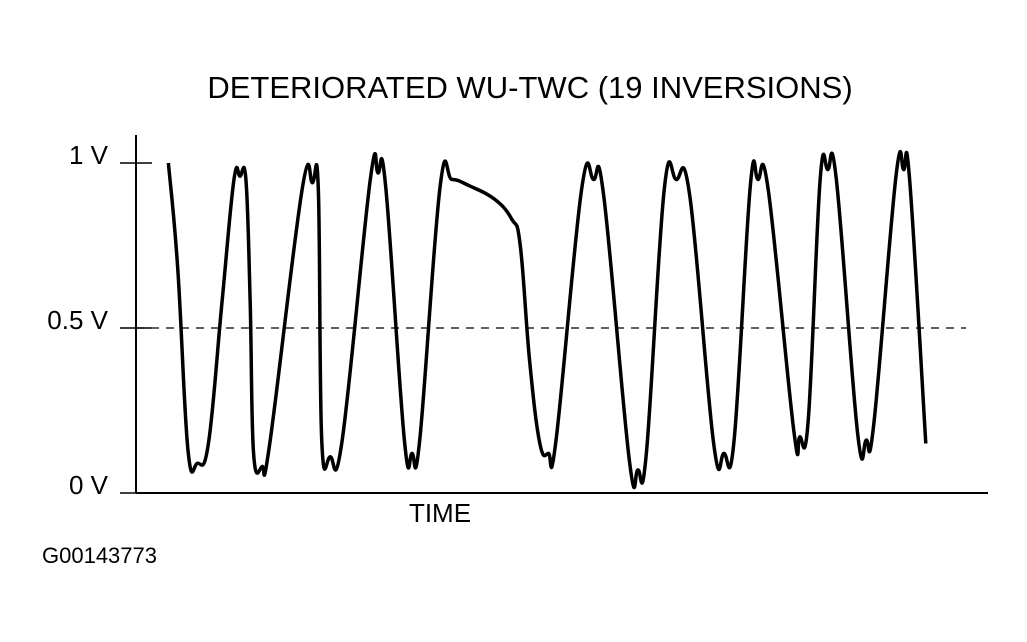 The width and height of the screenshot is (1027, 642). Describe the element at coordinates (99, 555) in the screenshot. I see `figure-id: G00143773` at that location.